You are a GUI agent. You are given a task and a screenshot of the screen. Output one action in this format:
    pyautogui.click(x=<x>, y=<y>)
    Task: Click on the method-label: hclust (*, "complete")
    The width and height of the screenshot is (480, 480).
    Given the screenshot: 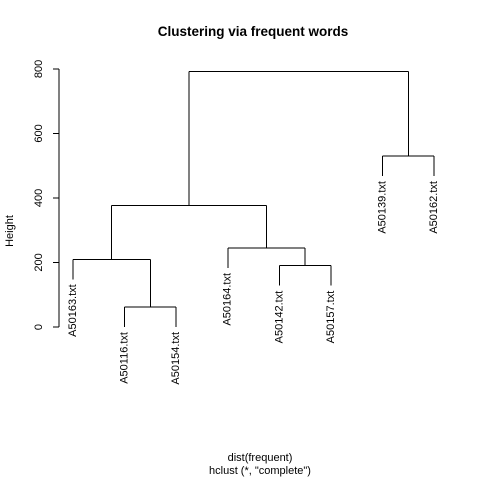 What is the action you would take?
    pyautogui.click(x=260, y=471)
    